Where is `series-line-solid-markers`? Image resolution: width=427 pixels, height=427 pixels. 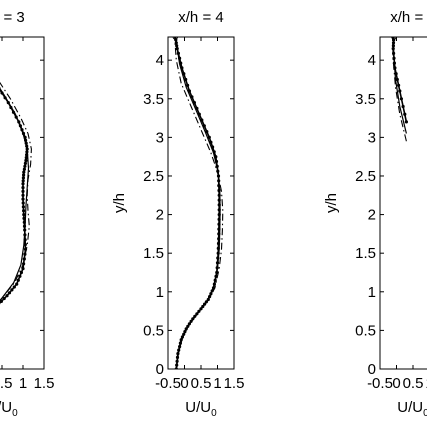
series-line-solid-markers is located at coordinates (197, 203).